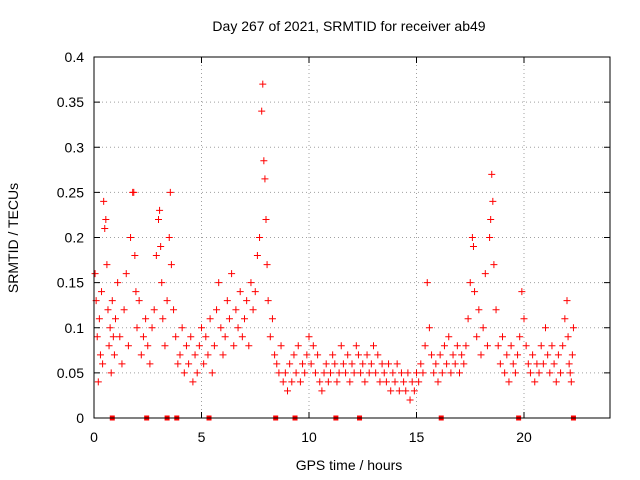  I want to click on x-tick-label: 0, so click(94, 437).